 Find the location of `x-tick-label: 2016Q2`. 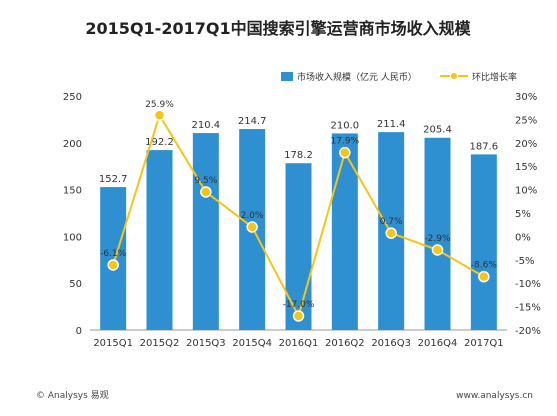

x-tick-label: 2016Q2 is located at coordinates (345, 343).